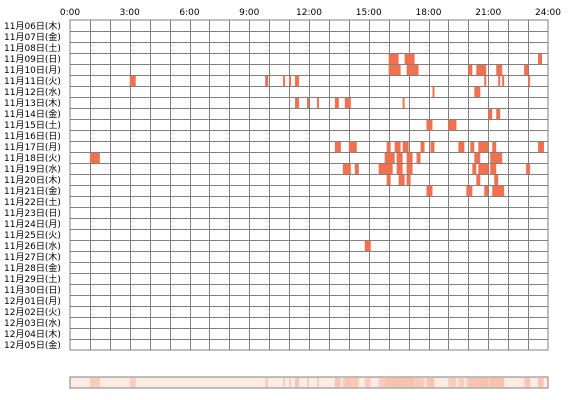 The width and height of the screenshot is (570, 400). I want to click on row-label: 11月22日(土), so click(32, 202).